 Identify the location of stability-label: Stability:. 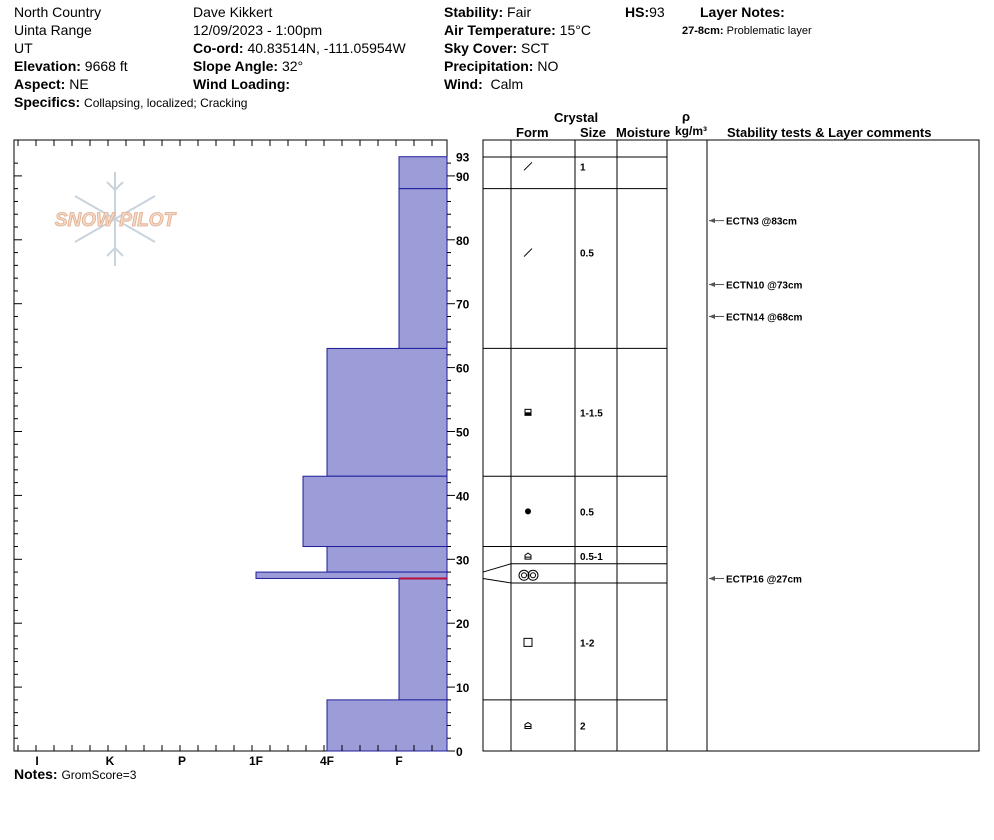
(474, 12).